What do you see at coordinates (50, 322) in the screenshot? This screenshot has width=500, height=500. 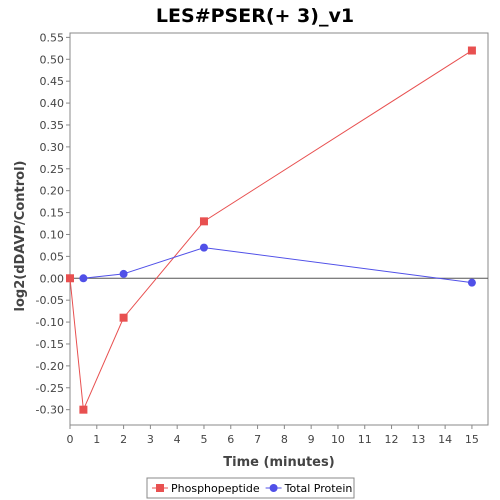 I see `y-tick-label: -0.10` at bounding box center [50, 322].